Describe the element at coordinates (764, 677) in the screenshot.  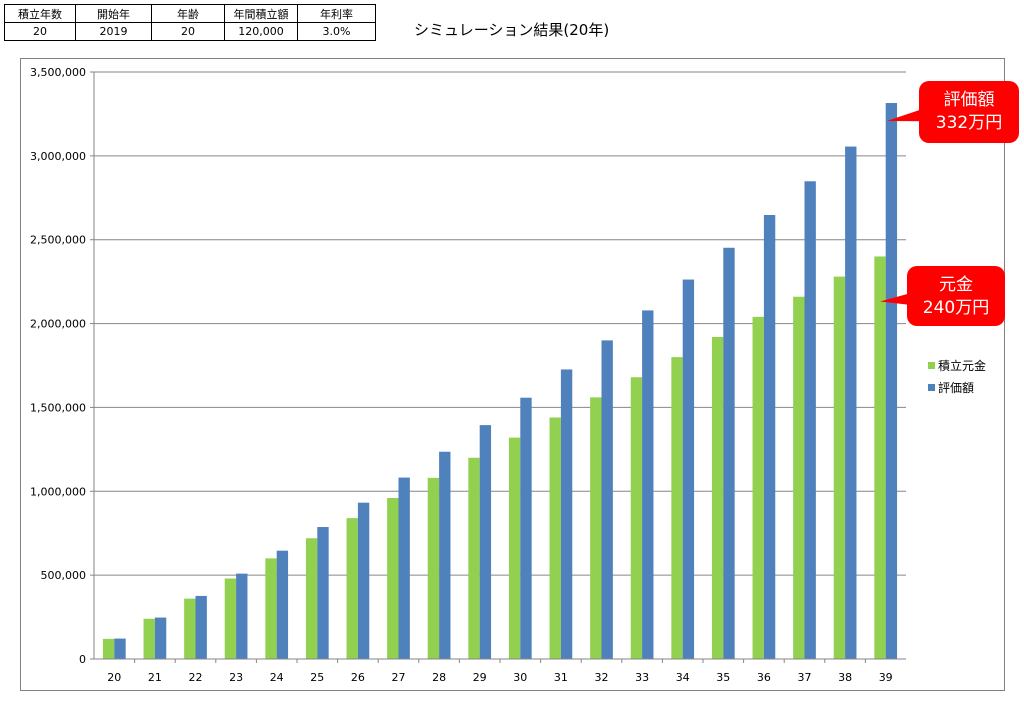
I see `x-tick-label: 36` at that location.